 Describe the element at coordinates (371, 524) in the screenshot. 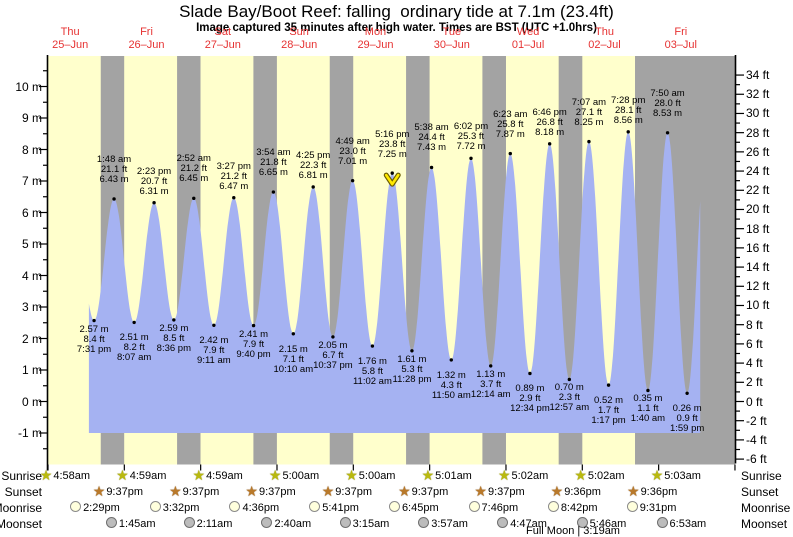

I see `moonset-time: 3:15am` at that location.